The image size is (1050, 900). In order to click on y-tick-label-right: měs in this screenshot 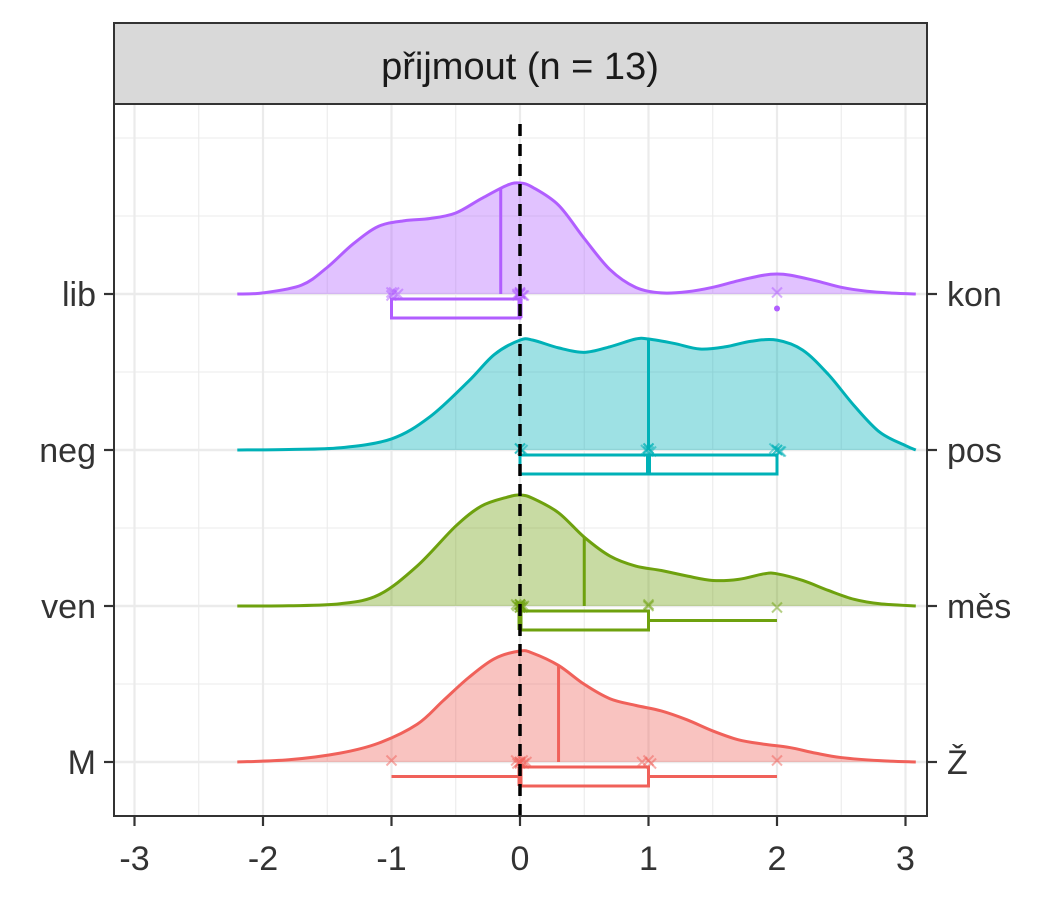, I will do `click(979, 607)`.